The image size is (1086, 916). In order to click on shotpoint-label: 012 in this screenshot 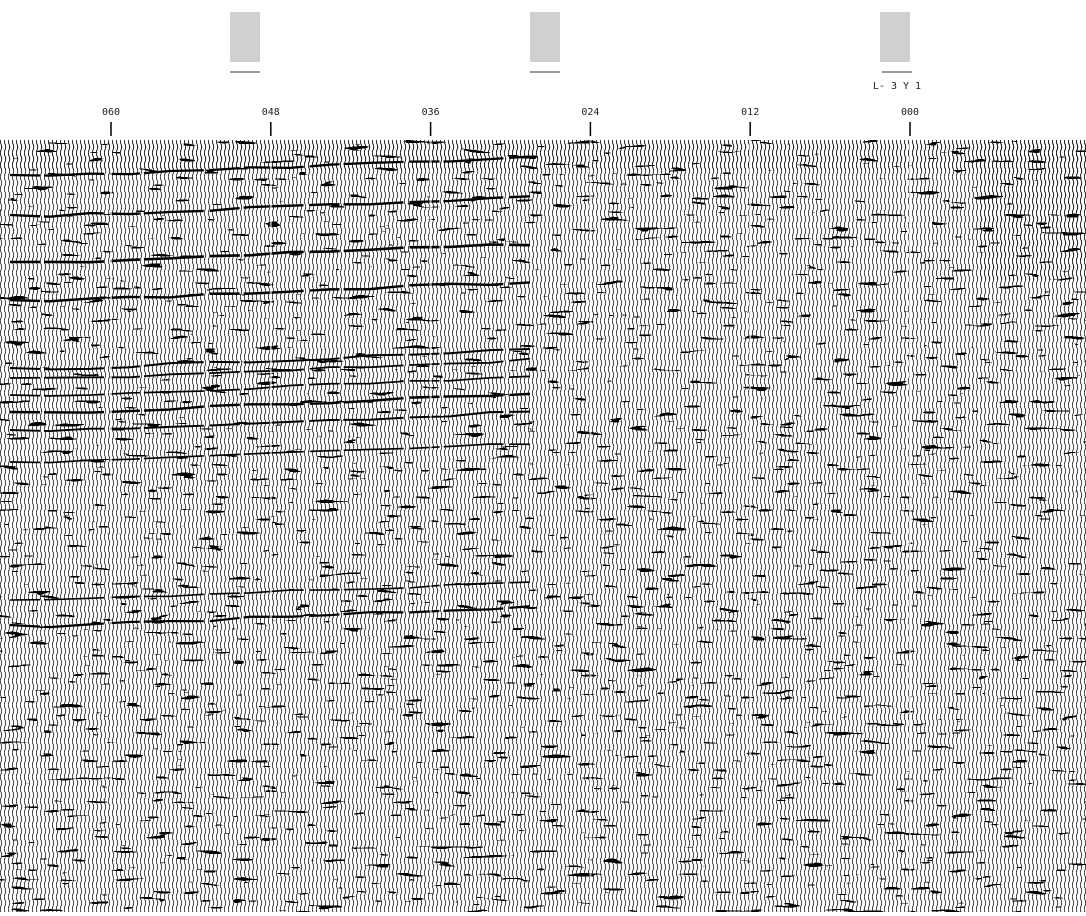, I will do `click(750, 112)`.